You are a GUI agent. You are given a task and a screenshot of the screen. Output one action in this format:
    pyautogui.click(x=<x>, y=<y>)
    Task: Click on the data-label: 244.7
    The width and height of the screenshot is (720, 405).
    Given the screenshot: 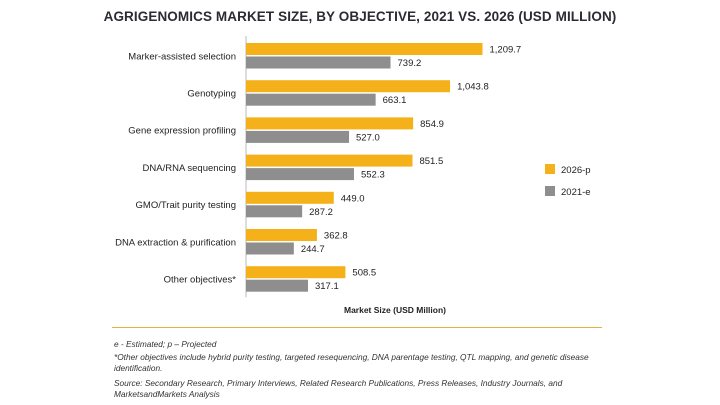 What is the action you would take?
    pyautogui.click(x=313, y=249)
    